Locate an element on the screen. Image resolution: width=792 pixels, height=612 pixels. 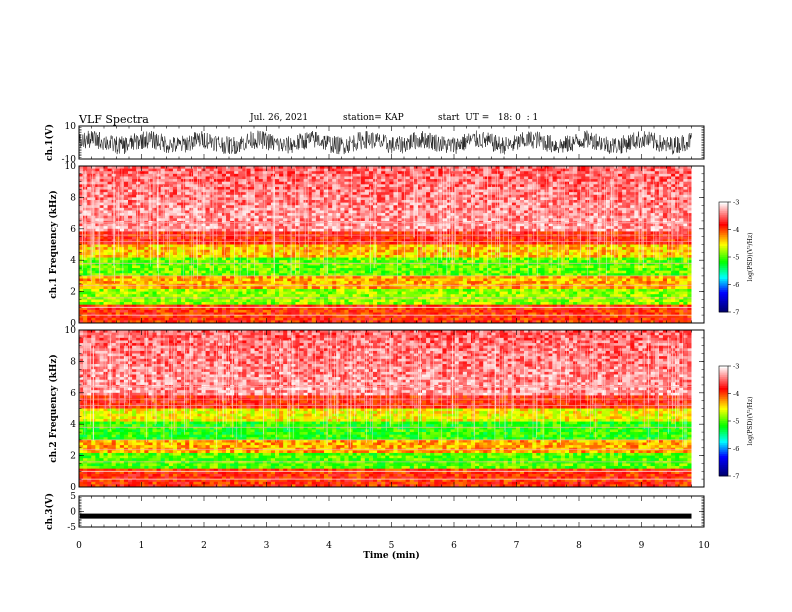
ch1-y-axis-label: ch.1(V) is located at coordinates (49, 142).